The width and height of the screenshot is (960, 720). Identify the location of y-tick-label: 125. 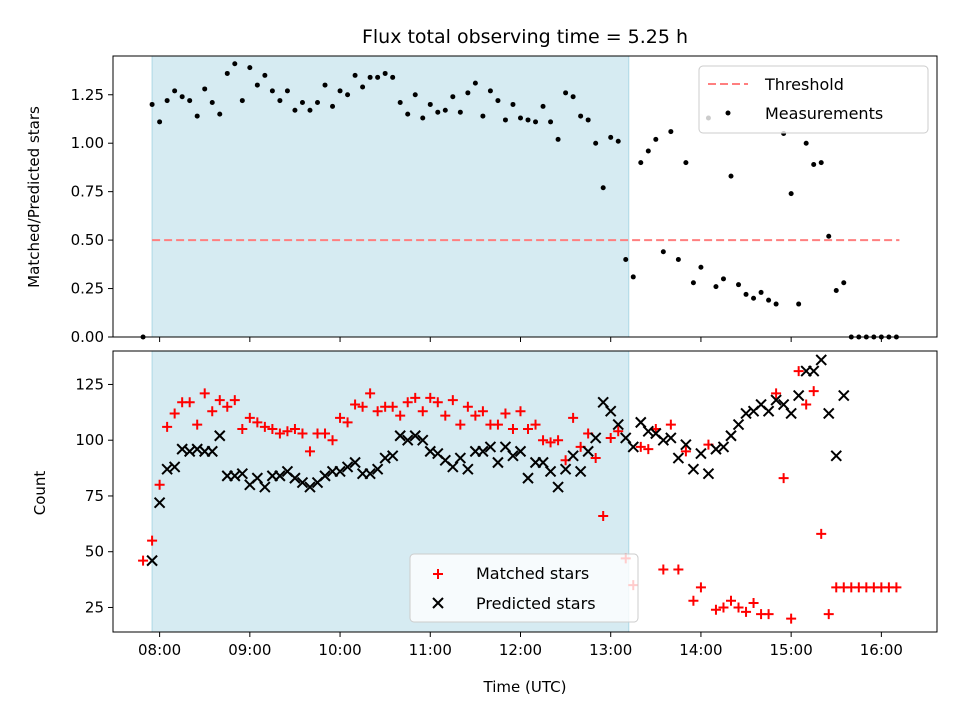
(89, 384).